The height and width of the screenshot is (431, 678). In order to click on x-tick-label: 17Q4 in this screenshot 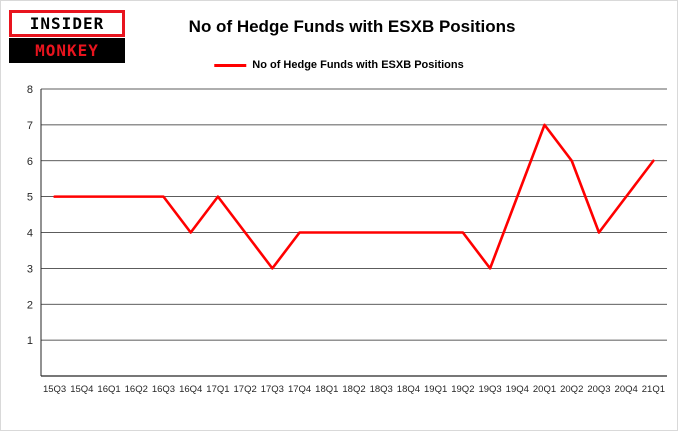, I will do `click(299, 389)`.